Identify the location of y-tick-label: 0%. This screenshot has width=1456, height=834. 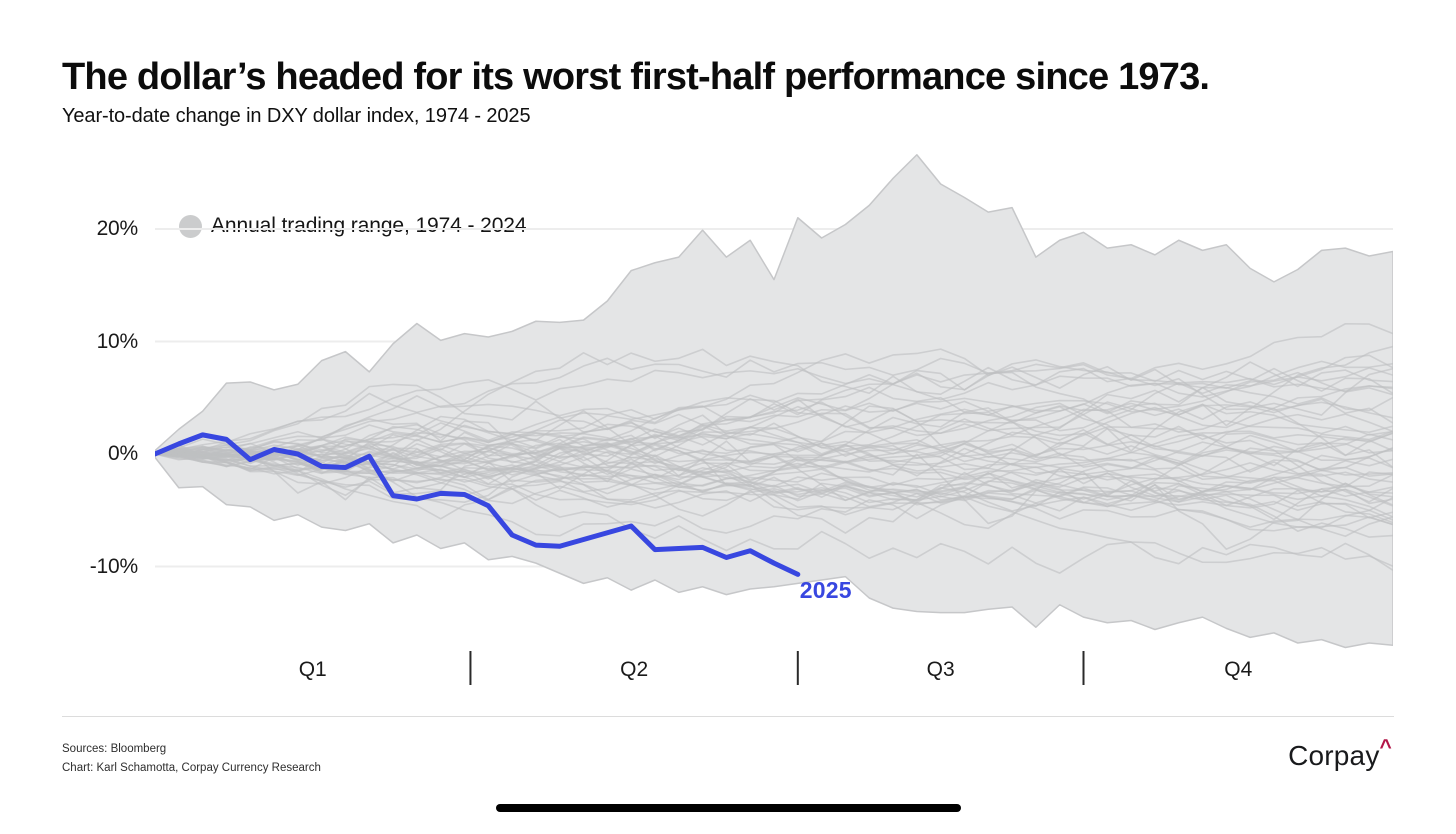
(123, 453).